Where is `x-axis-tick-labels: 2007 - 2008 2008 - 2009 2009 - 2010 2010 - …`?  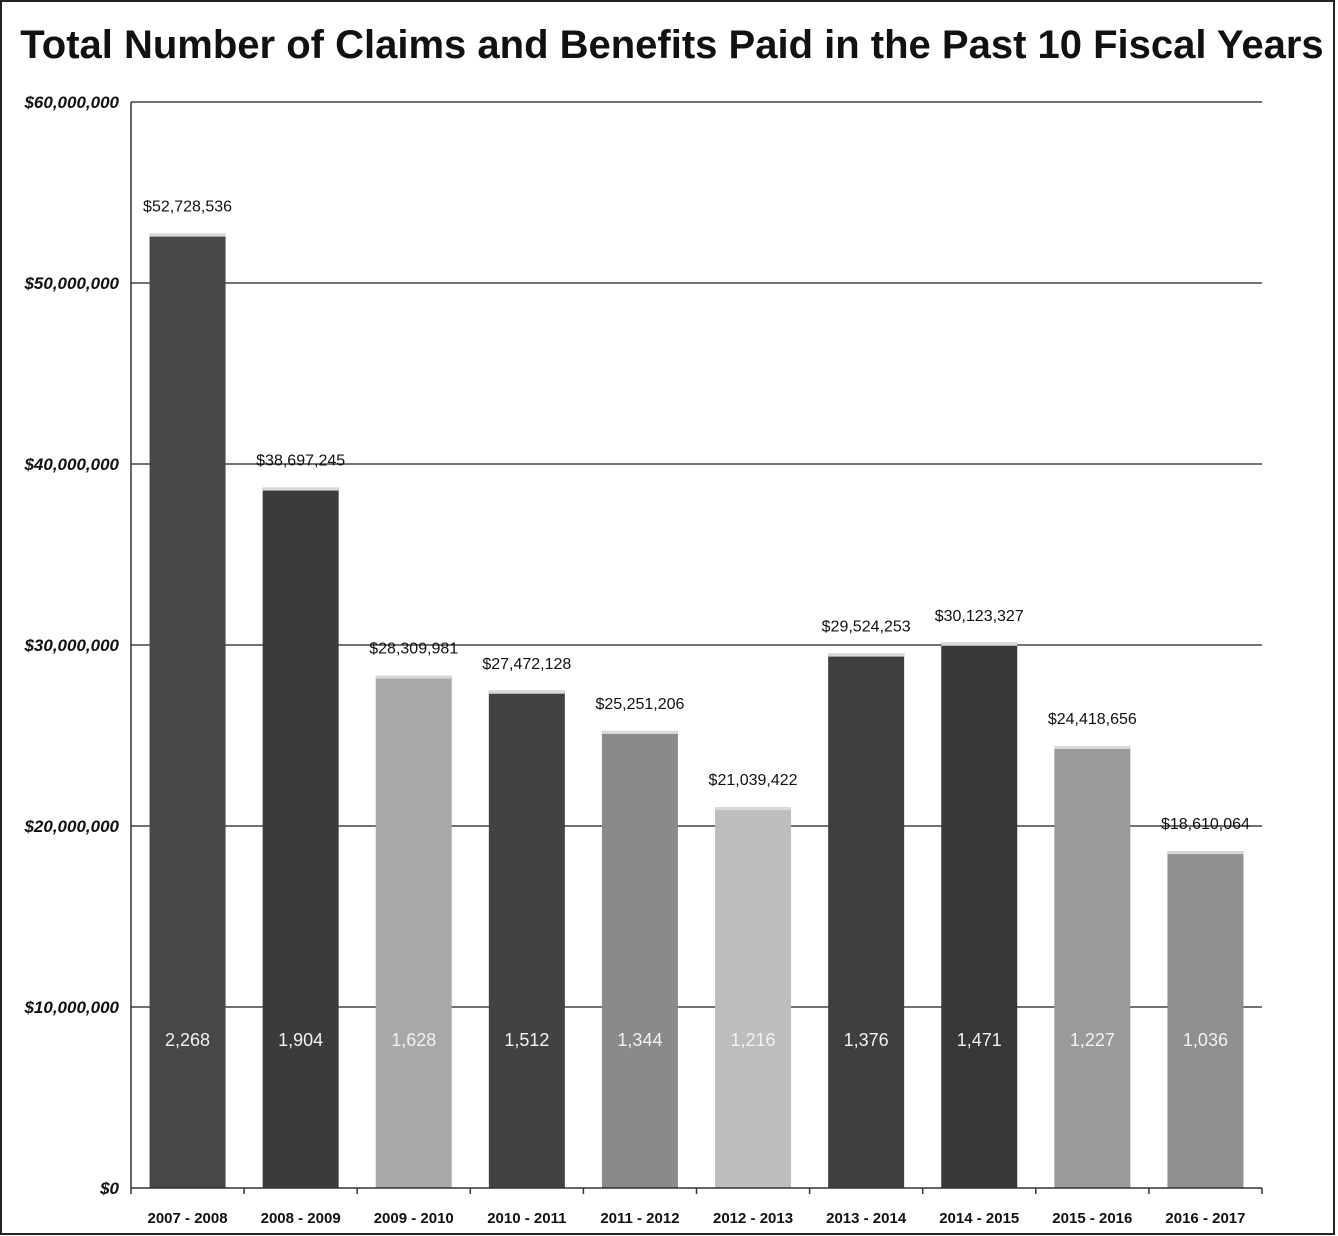
x-axis-tick-labels: 2007 - 2008 2008 - 2009 2009 - 2010 2010 - … is located at coordinates (697, 1218).